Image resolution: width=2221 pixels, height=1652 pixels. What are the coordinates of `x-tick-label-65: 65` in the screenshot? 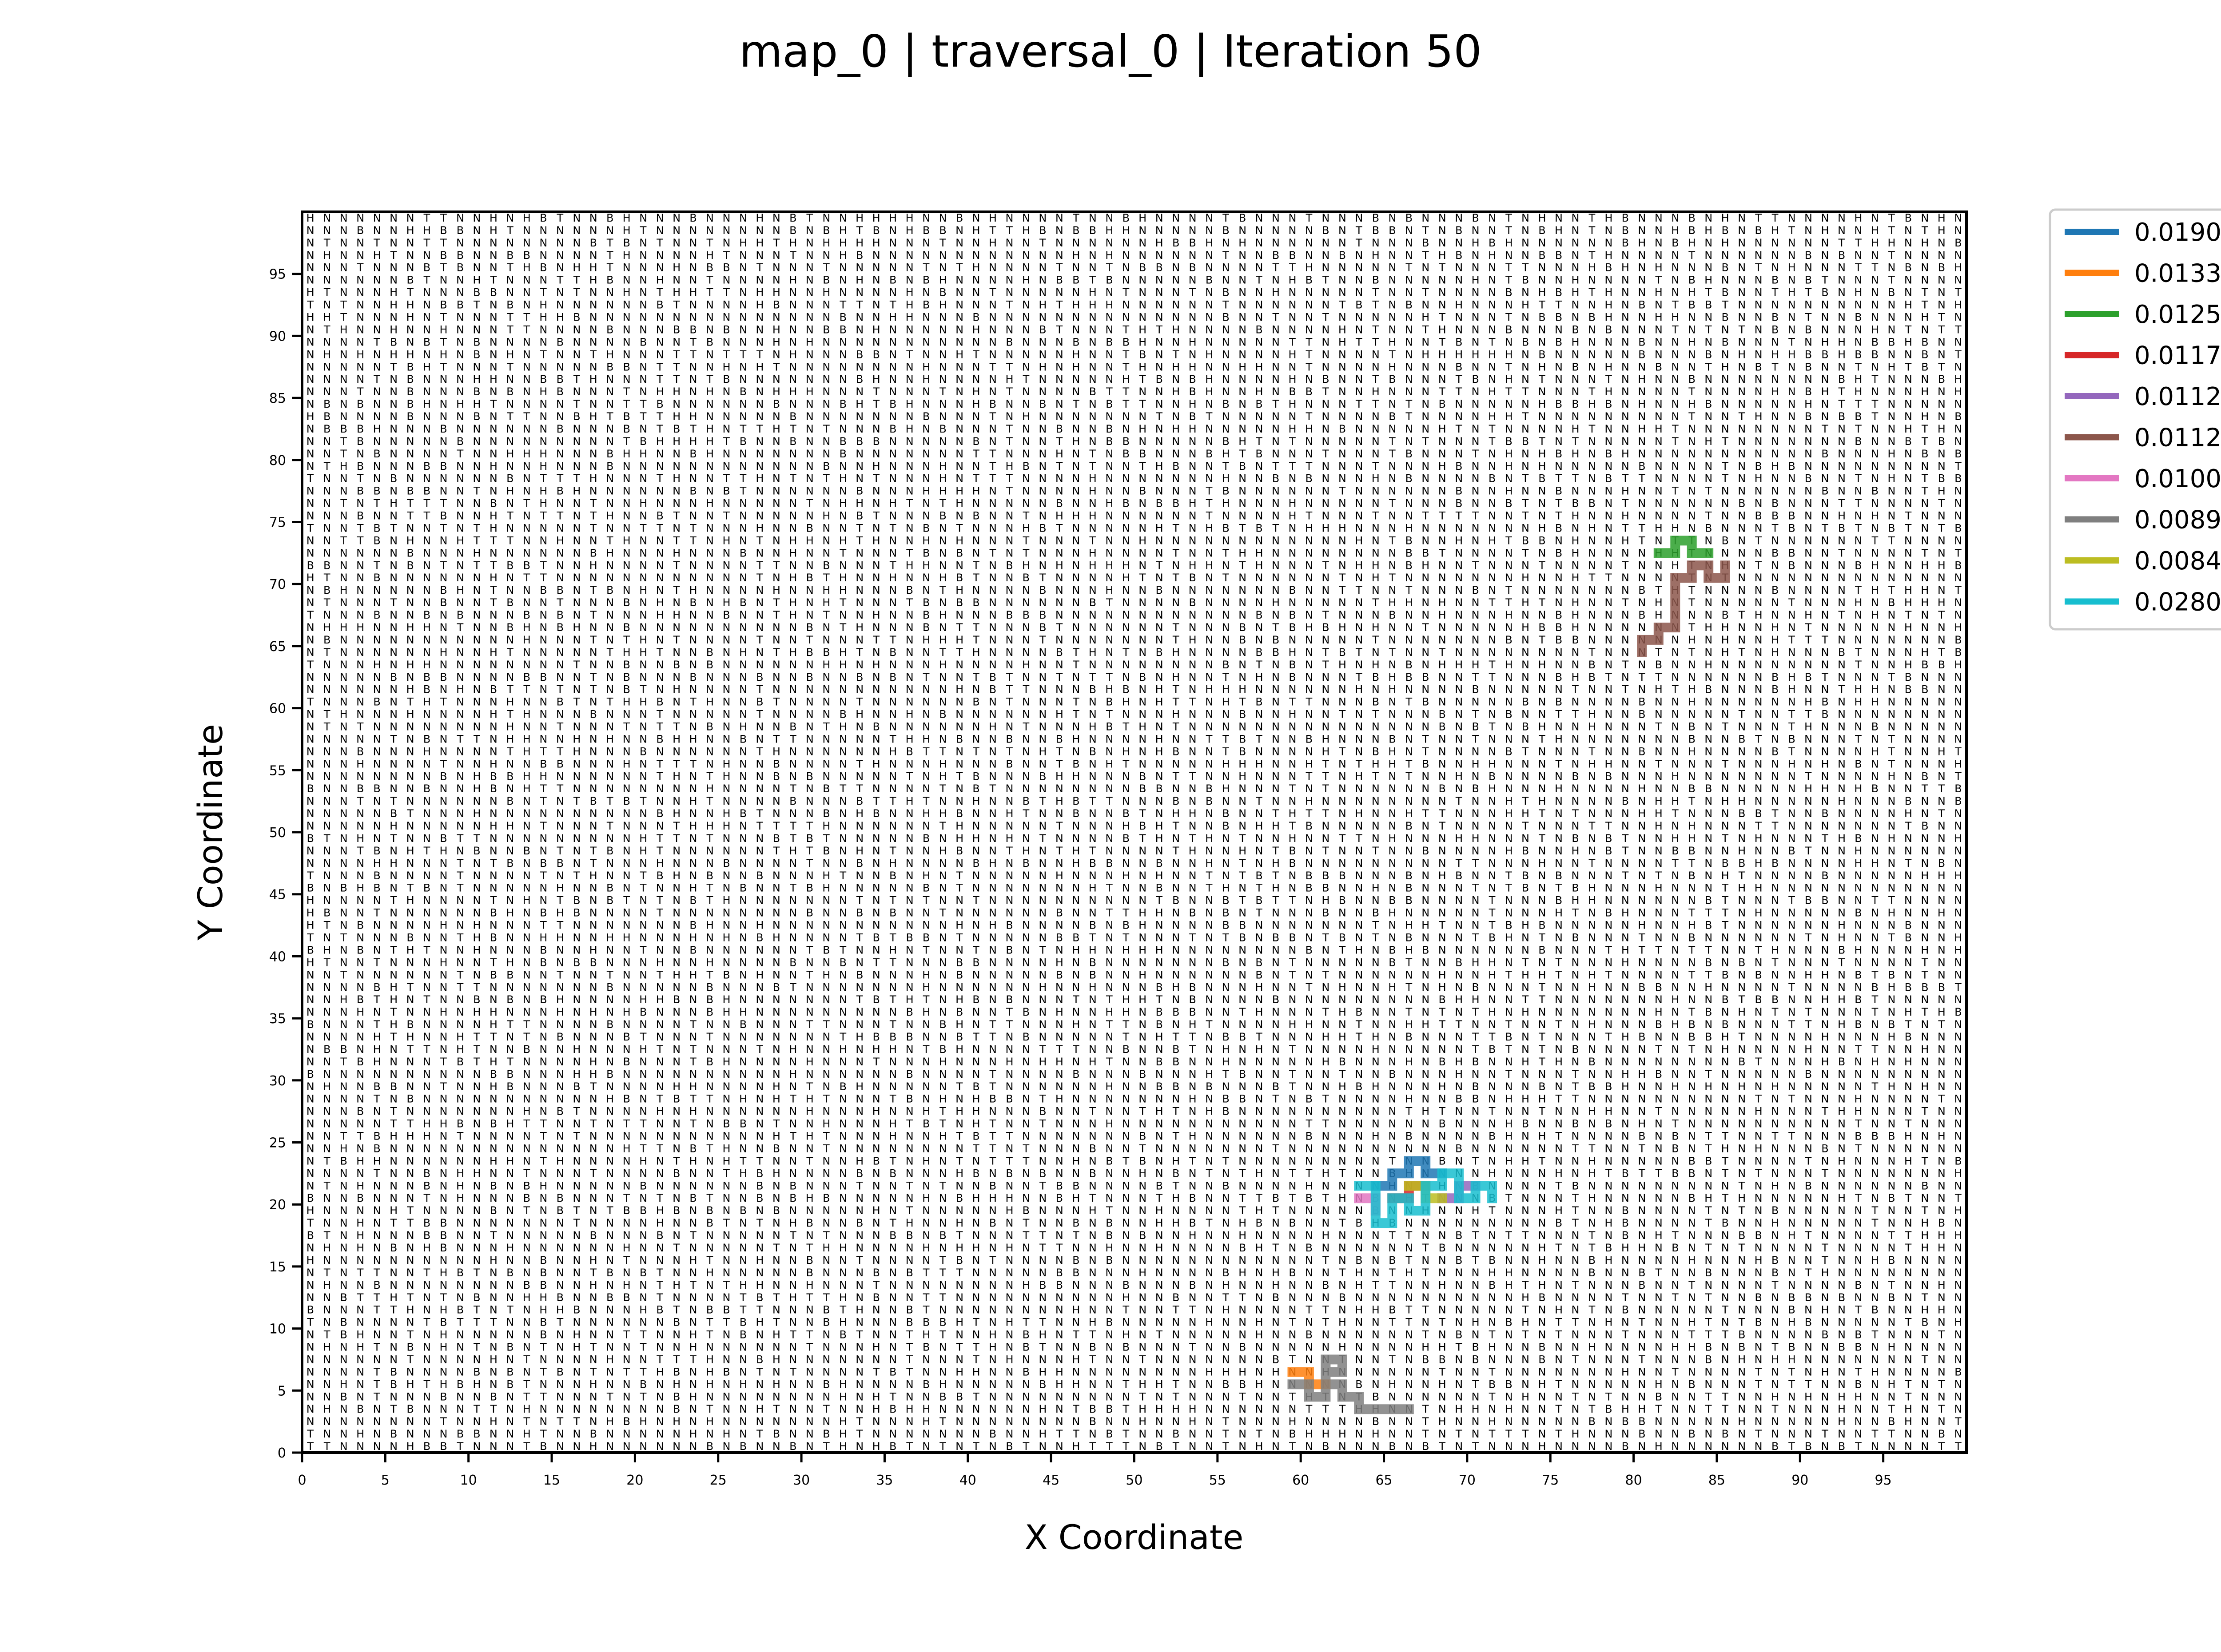 It's located at (1383, 1480).